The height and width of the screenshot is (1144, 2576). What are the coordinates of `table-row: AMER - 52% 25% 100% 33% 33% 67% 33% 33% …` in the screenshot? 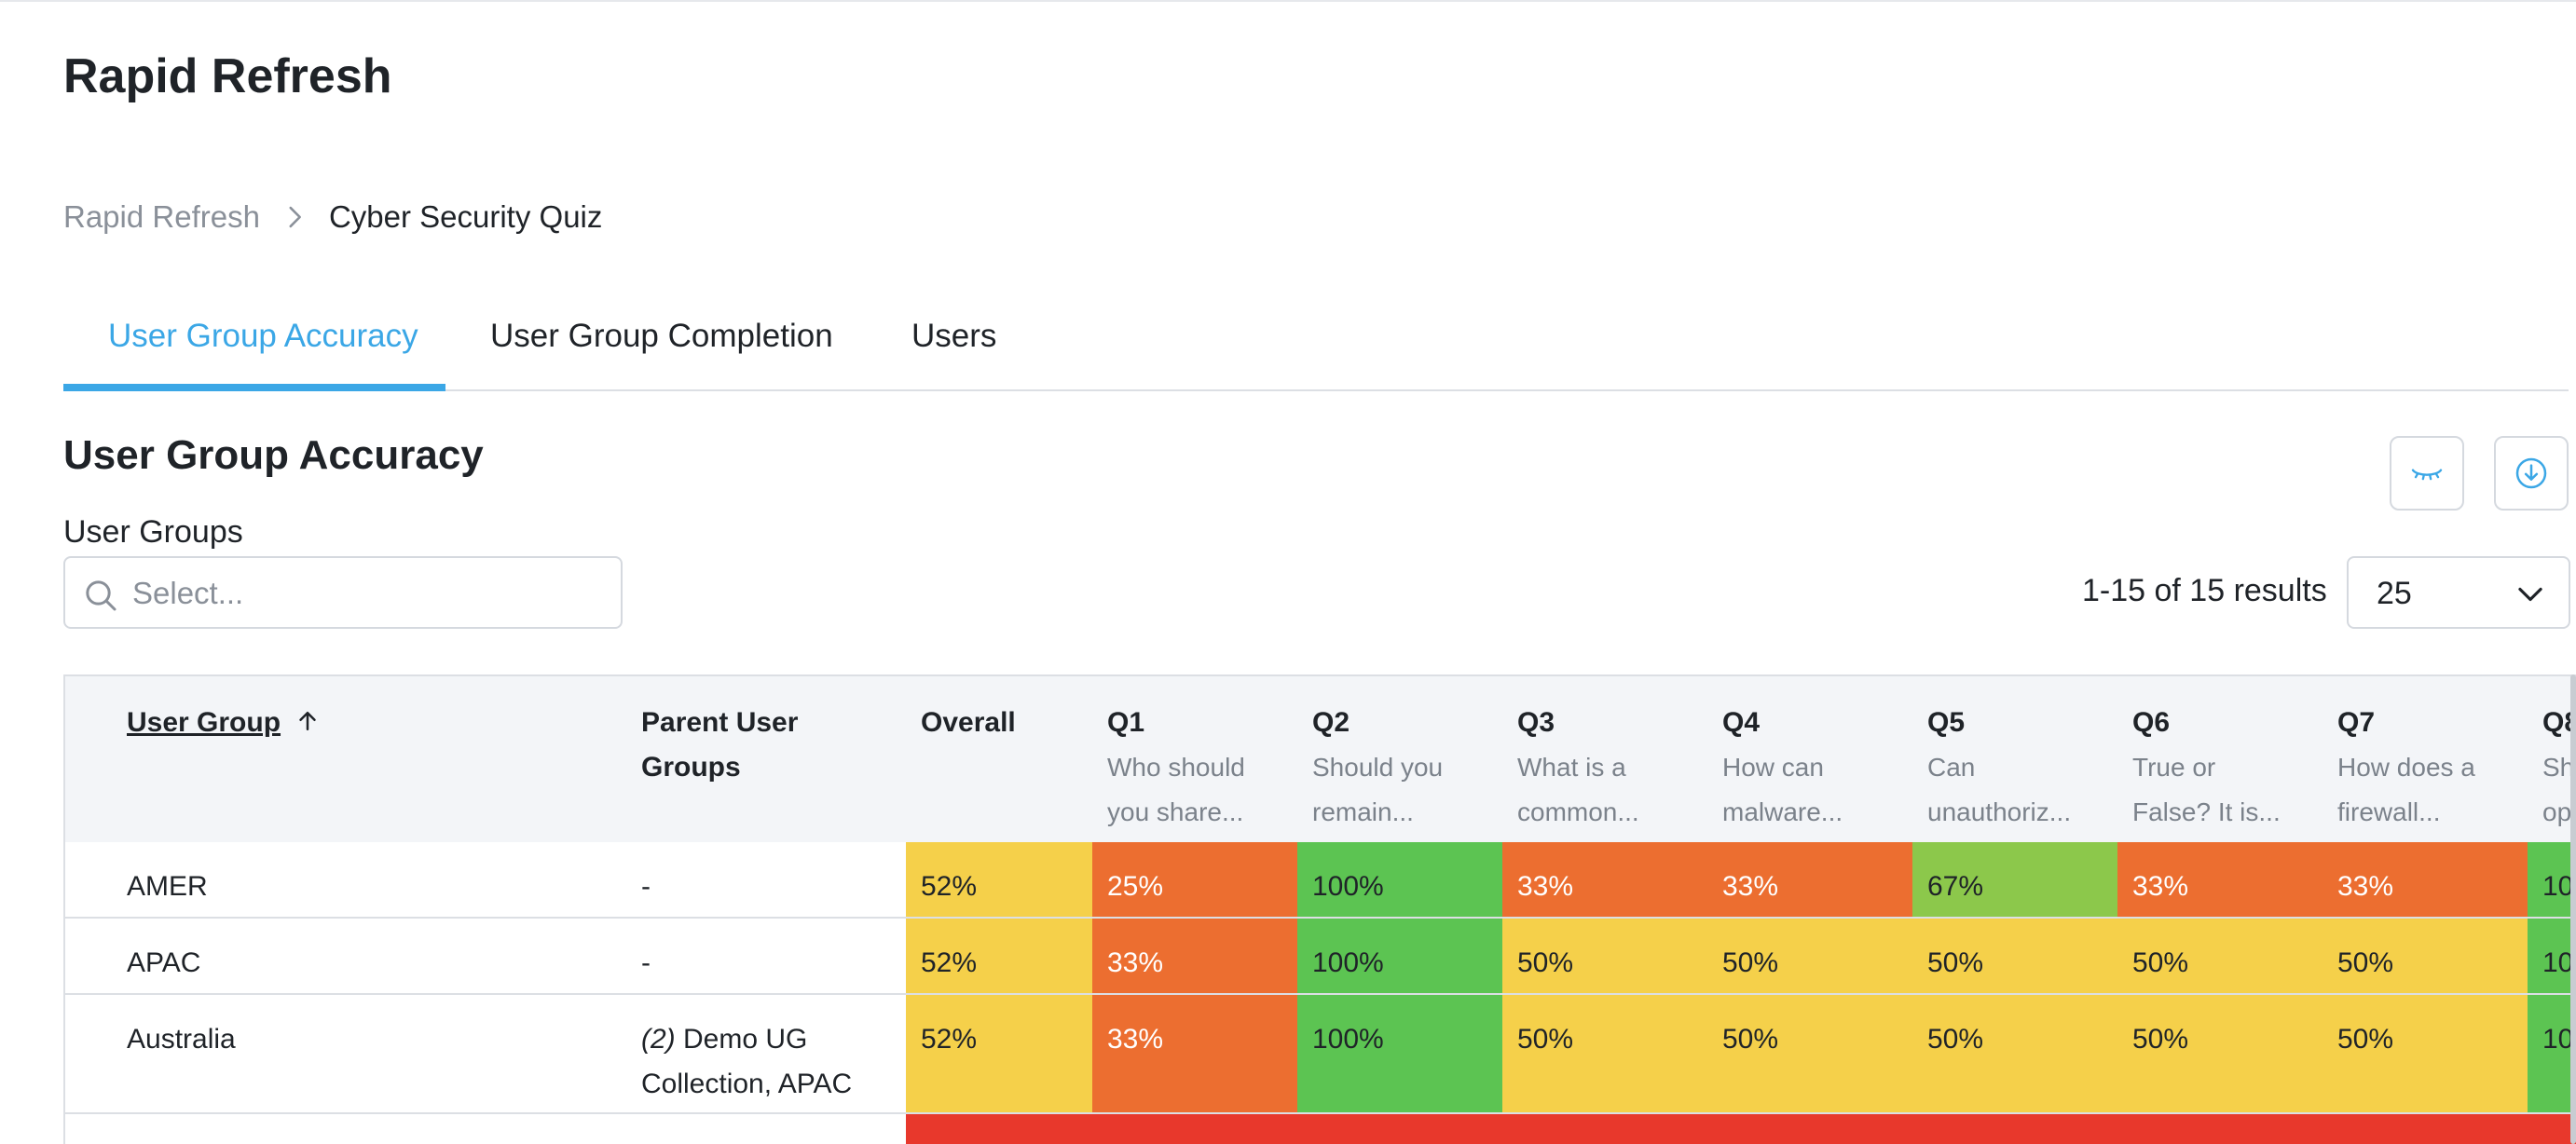 It's located at (1320, 880).